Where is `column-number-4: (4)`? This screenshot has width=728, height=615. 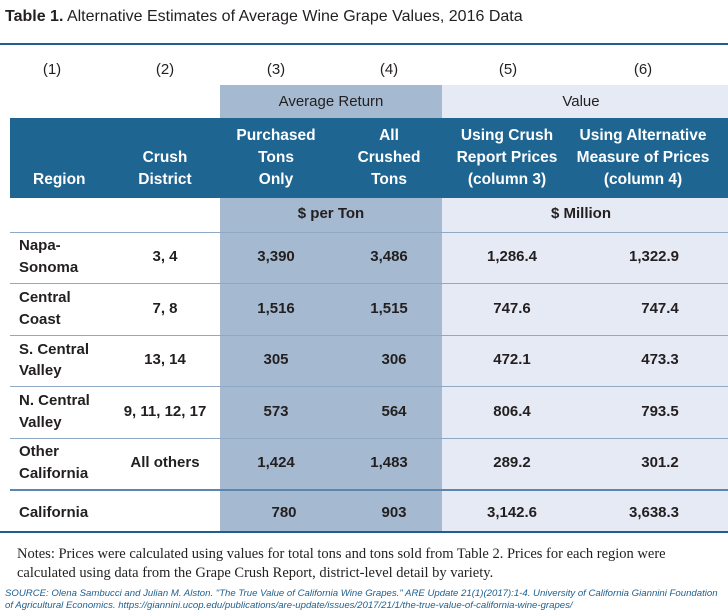
column-number-4: (4) is located at coordinates (389, 69).